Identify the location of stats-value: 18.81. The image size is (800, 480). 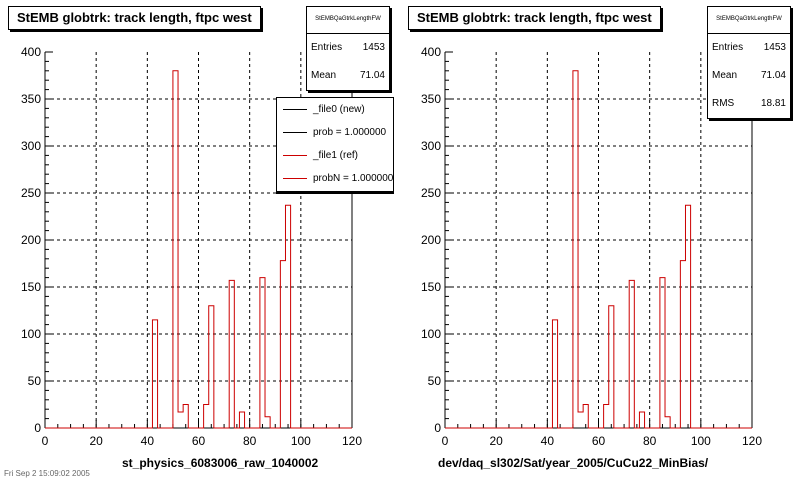
(773, 103).